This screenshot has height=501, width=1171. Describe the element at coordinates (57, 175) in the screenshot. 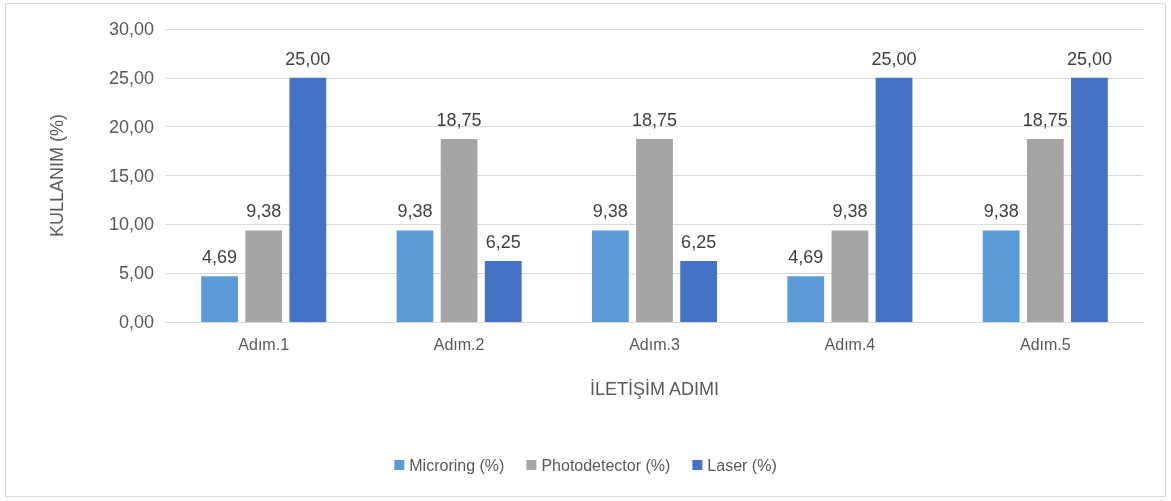

I see `y-axis-title: KULLANIM (%)` at that location.